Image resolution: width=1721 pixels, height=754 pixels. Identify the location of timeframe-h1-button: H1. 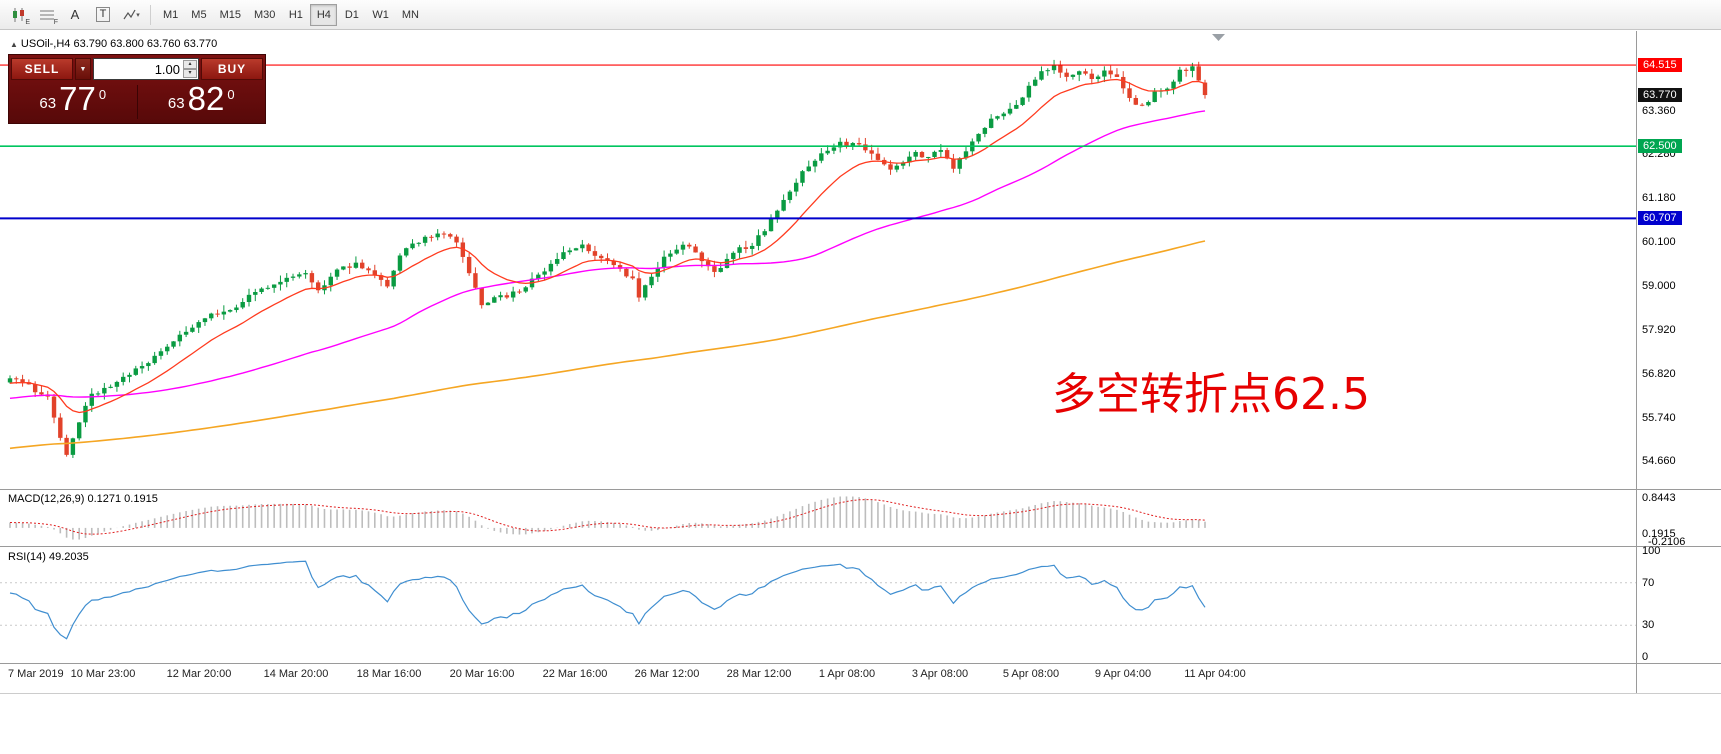
(295, 15).